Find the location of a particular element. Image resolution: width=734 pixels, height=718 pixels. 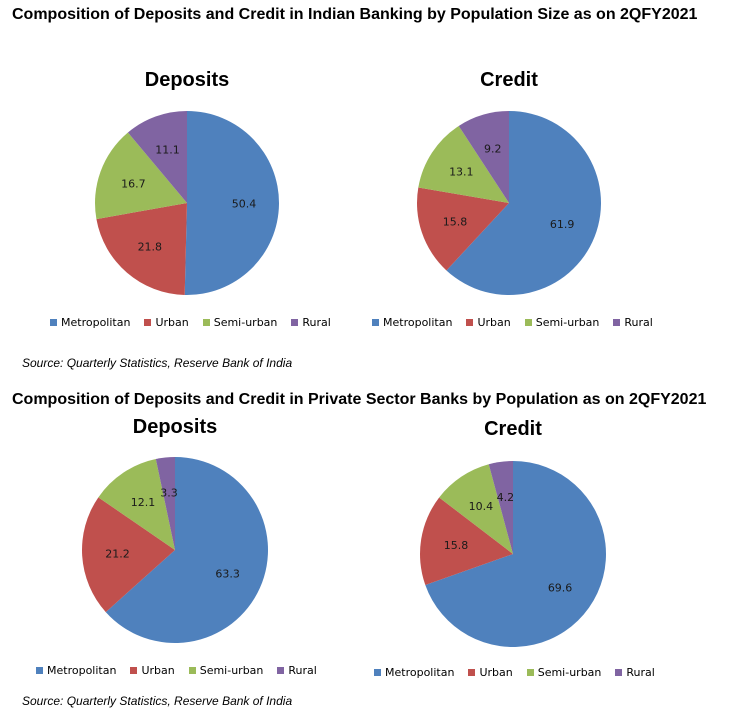

data-label-rural: 9.2 is located at coordinates (493, 148).